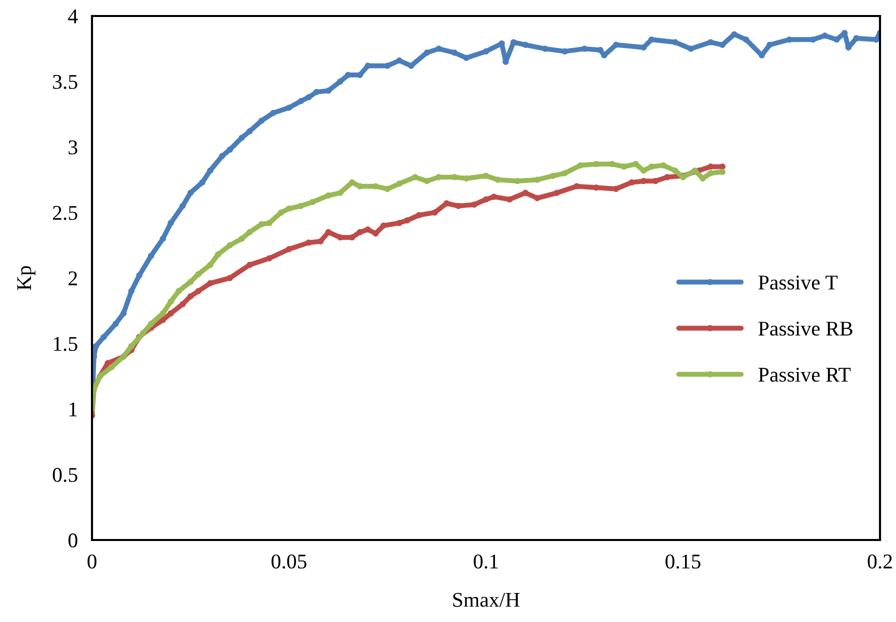  What do you see at coordinates (798, 283) in the screenshot?
I see `legend-label: Passive T` at bounding box center [798, 283].